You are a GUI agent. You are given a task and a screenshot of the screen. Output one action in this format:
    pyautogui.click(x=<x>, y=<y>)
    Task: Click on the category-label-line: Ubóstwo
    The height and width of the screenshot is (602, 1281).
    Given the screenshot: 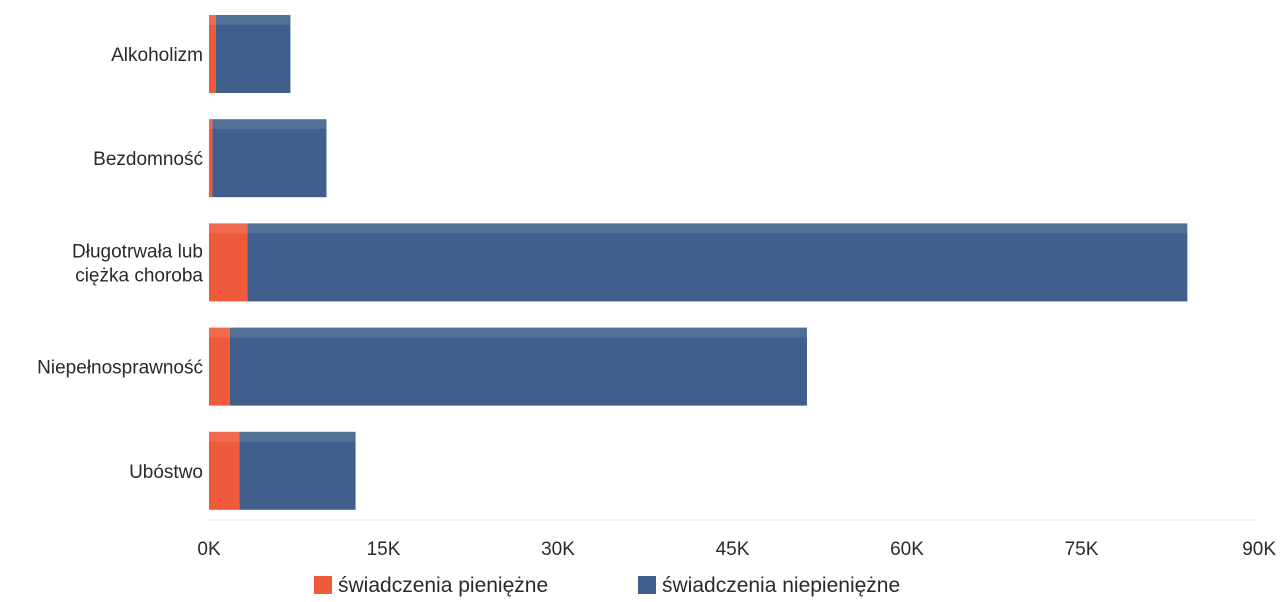 What is the action you would take?
    pyautogui.click(x=166, y=472)
    